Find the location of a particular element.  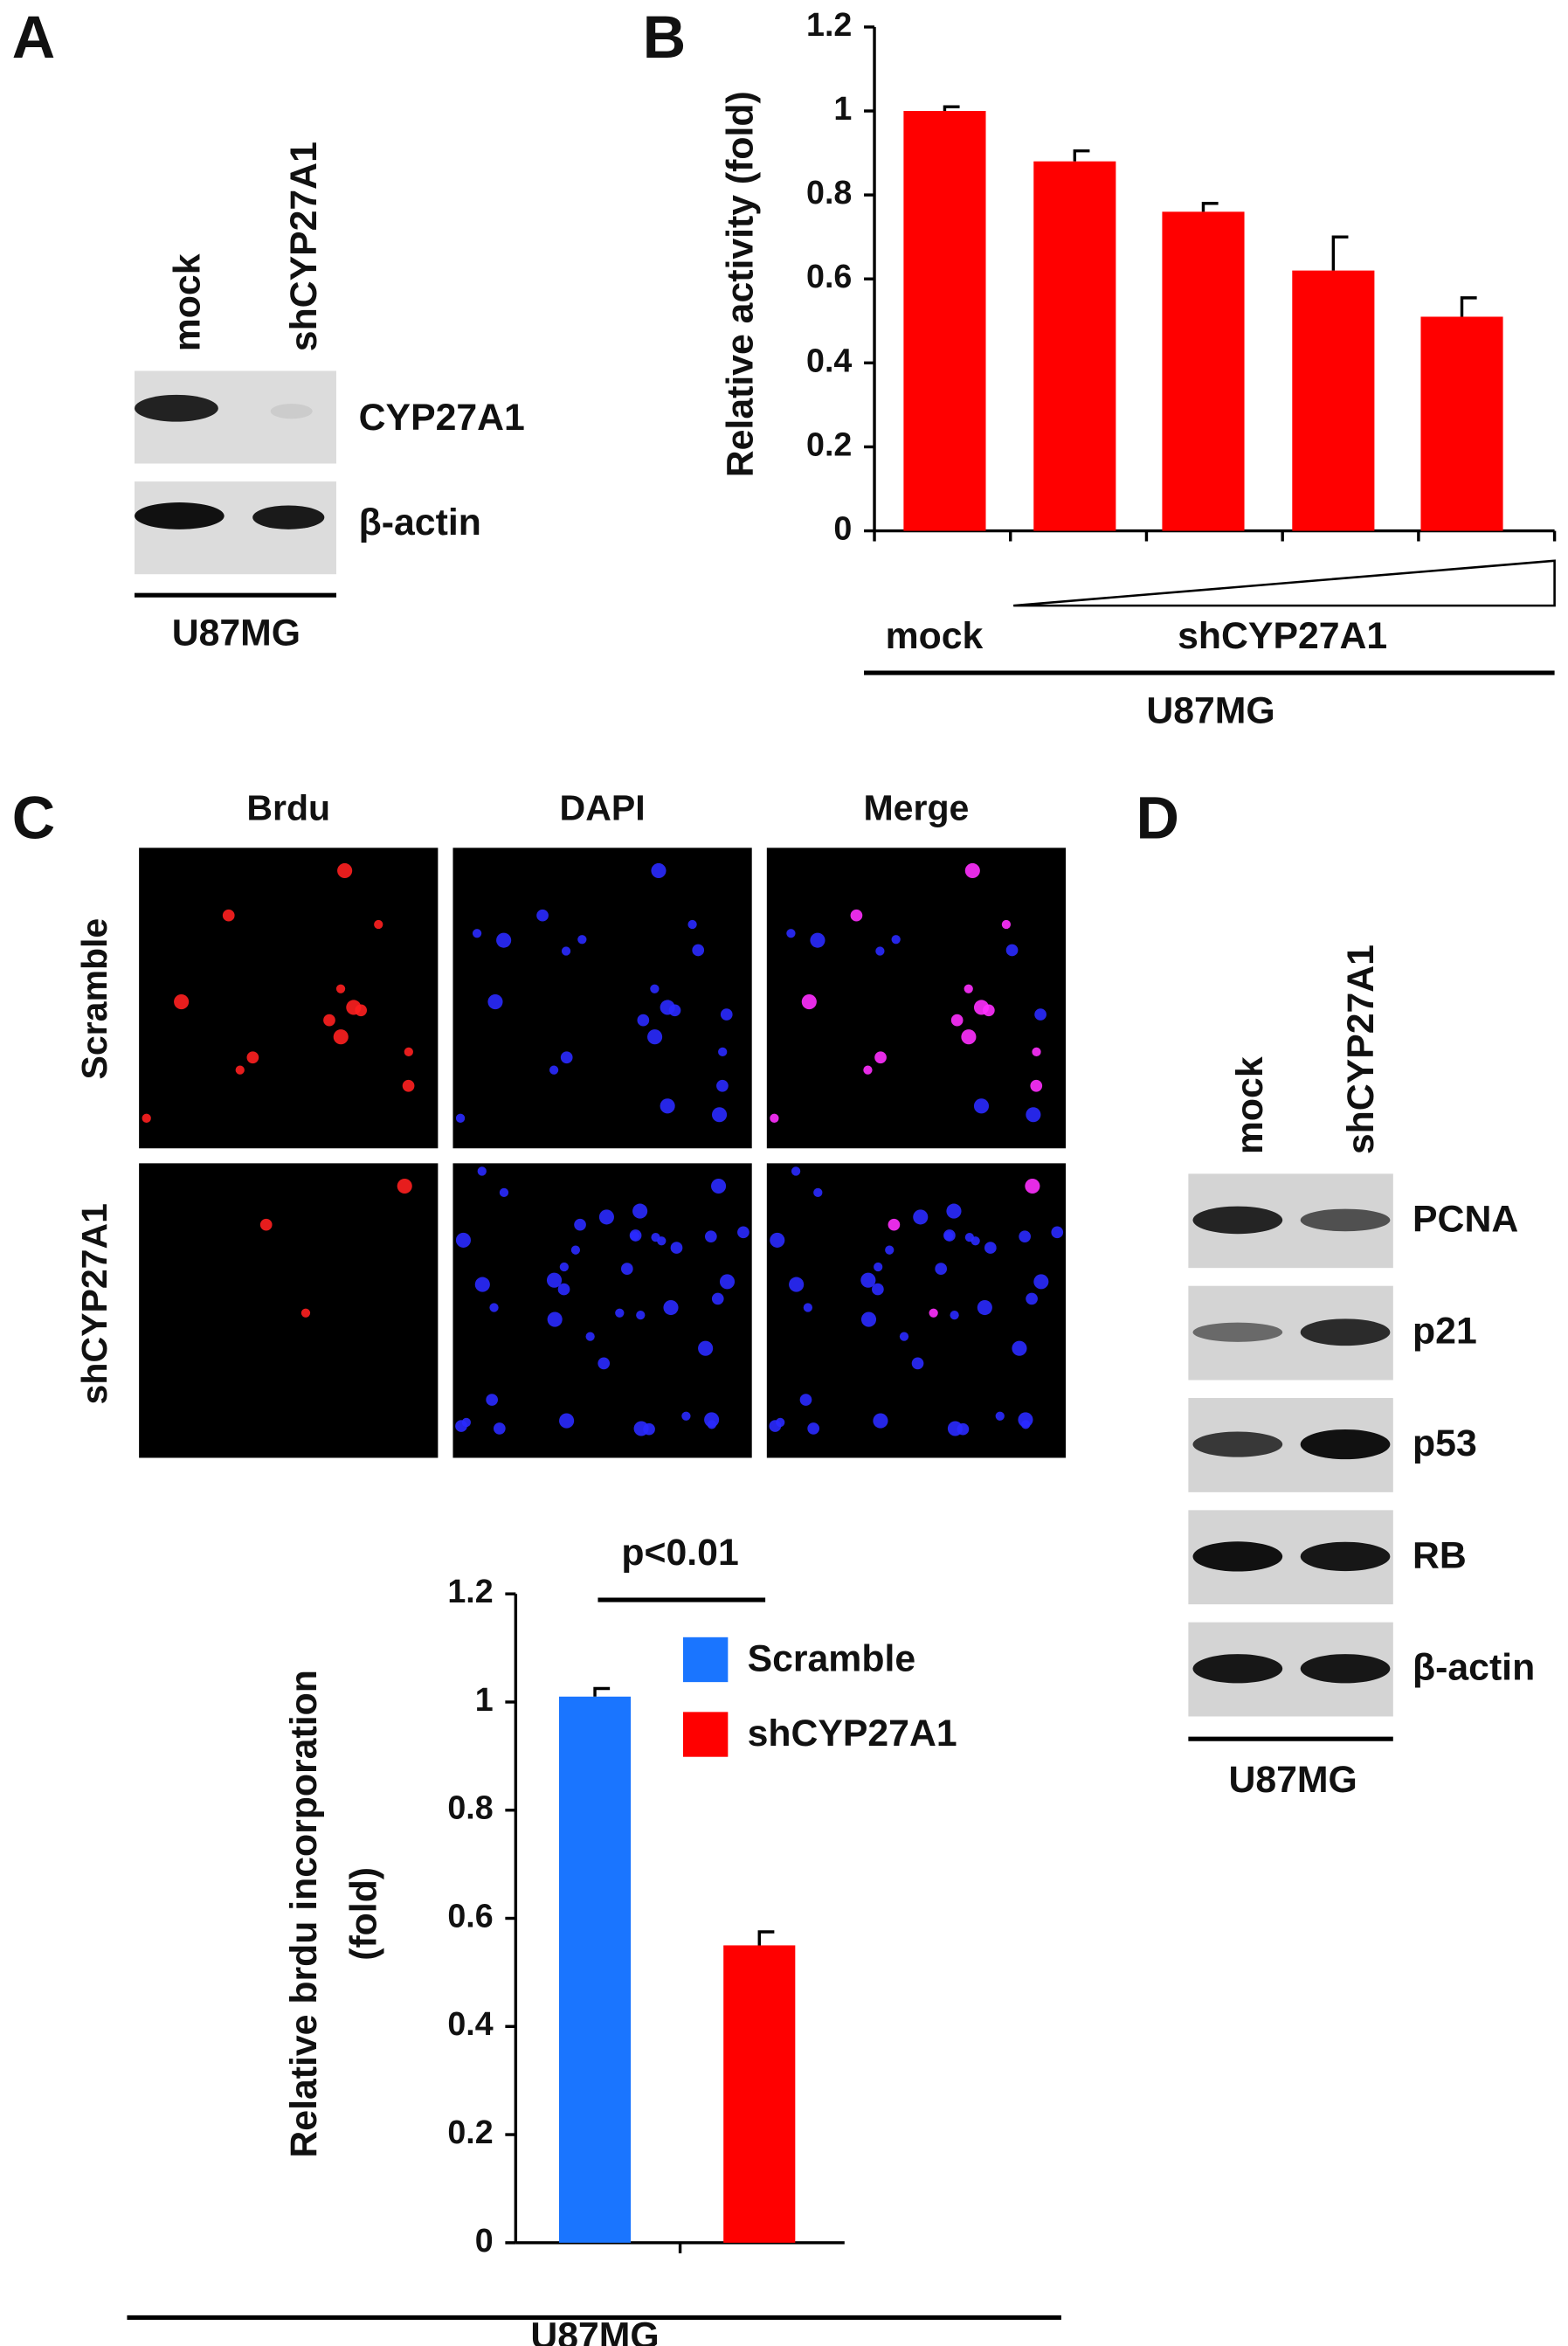

panel-letter: D is located at coordinates (1157, 817).